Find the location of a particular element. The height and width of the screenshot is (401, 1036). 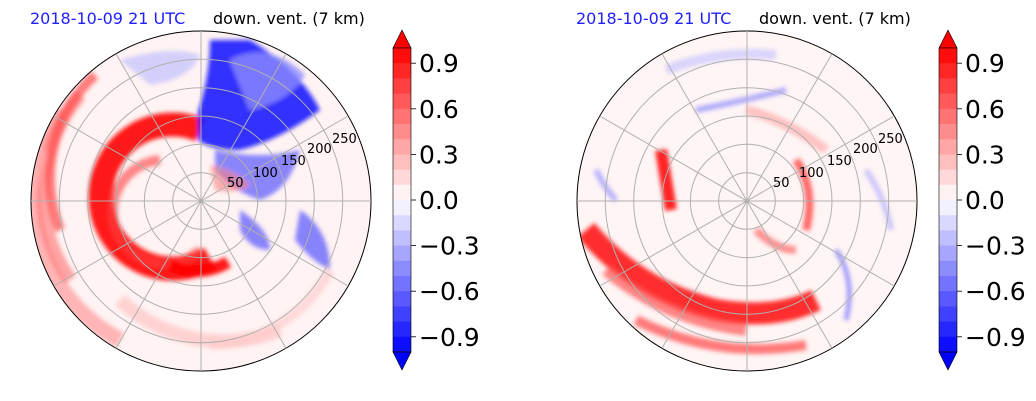

colorbar-right: 0.9 0.6 0.3 0.0 −0.3 −0.6 −0.9 is located at coordinates (982, 200).